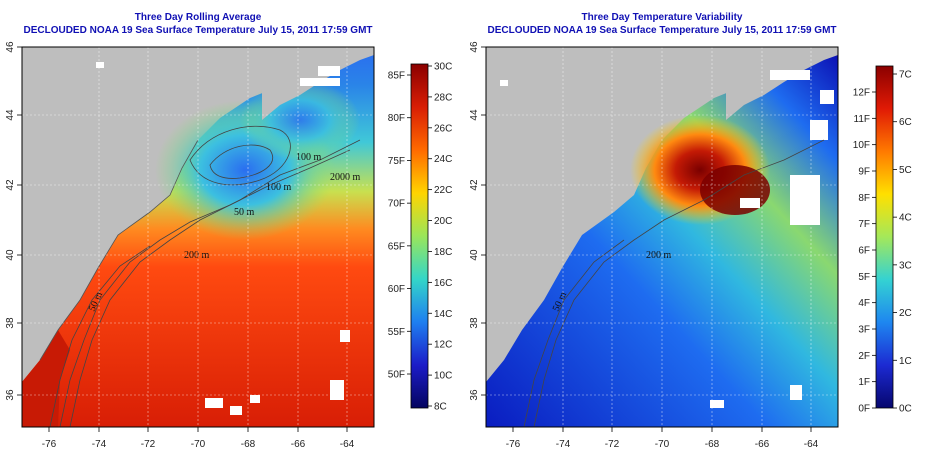 This screenshot has height=475, width=950. I want to click on y-tick-label: 42, so click(10, 185).